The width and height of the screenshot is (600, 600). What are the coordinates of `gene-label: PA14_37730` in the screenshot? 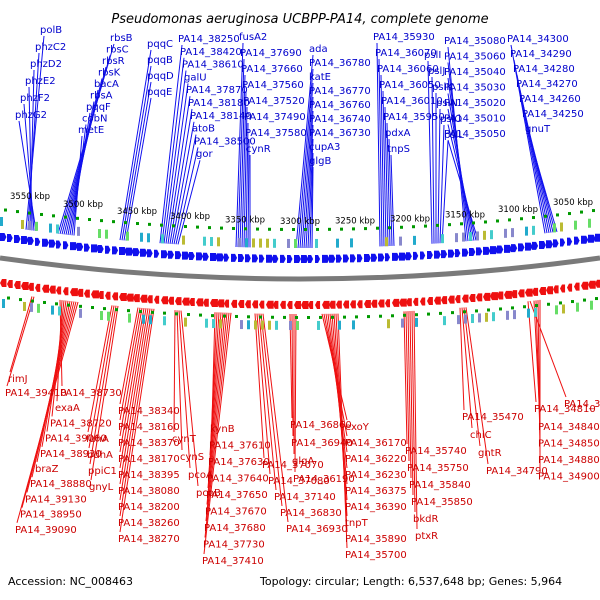 It's located at (234, 545).